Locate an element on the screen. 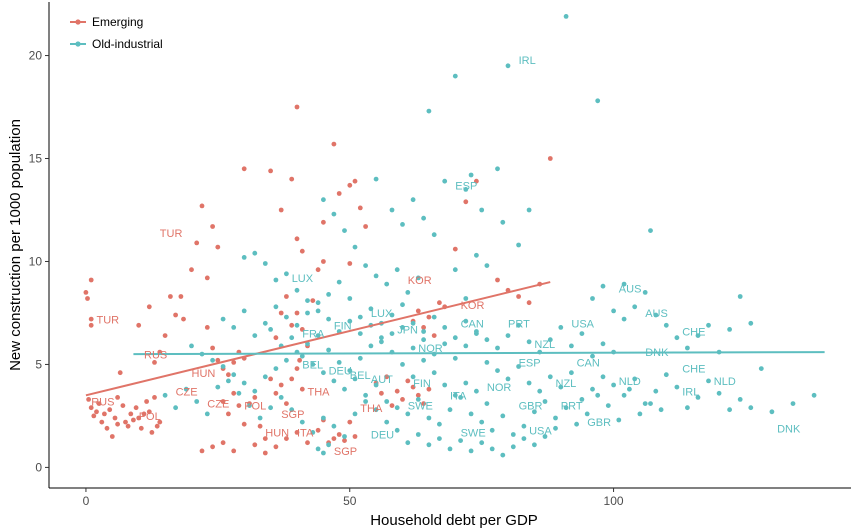 This screenshot has width=865, height=531. x-tick-label: 100 is located at coordinates (614, 501).